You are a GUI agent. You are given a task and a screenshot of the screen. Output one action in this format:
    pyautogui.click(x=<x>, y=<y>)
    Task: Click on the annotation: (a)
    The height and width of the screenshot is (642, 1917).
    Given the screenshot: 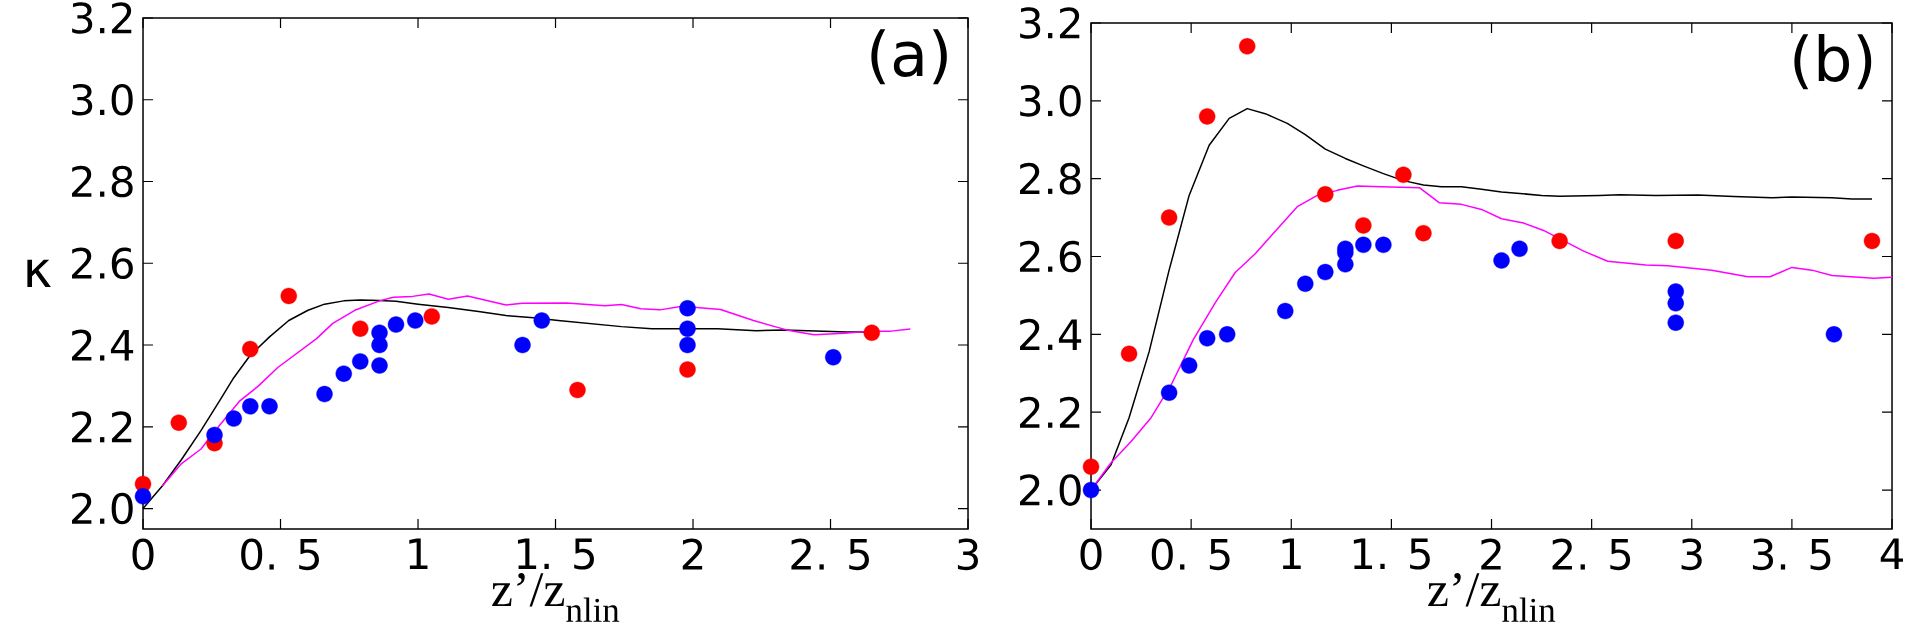 What is the action you would take?
    pyautogui.click(x=909, y=57)
    